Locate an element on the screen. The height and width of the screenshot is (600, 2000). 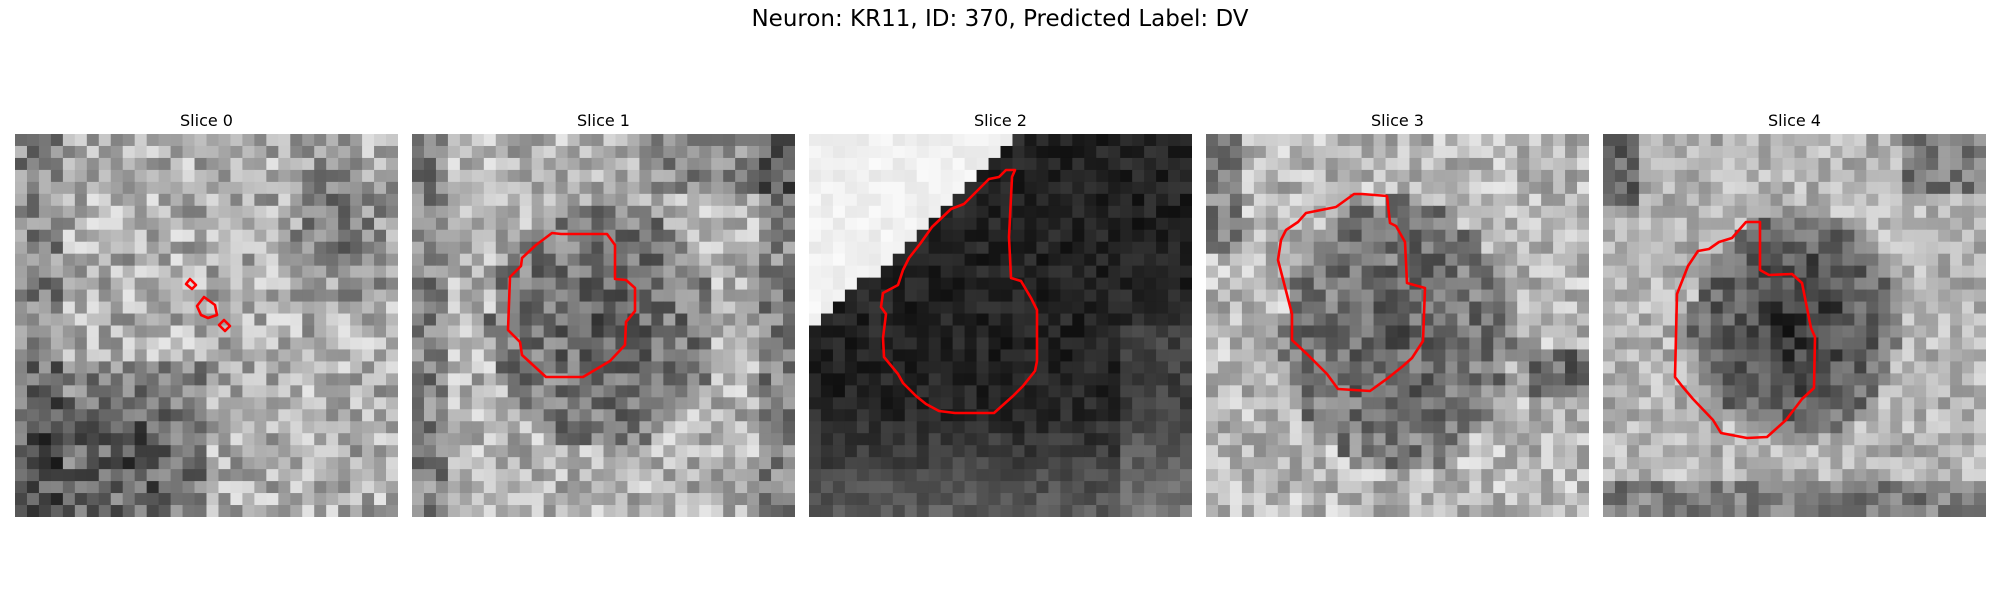
slice-panel-2: Slice 2 is located at coordinates (1000, 312).